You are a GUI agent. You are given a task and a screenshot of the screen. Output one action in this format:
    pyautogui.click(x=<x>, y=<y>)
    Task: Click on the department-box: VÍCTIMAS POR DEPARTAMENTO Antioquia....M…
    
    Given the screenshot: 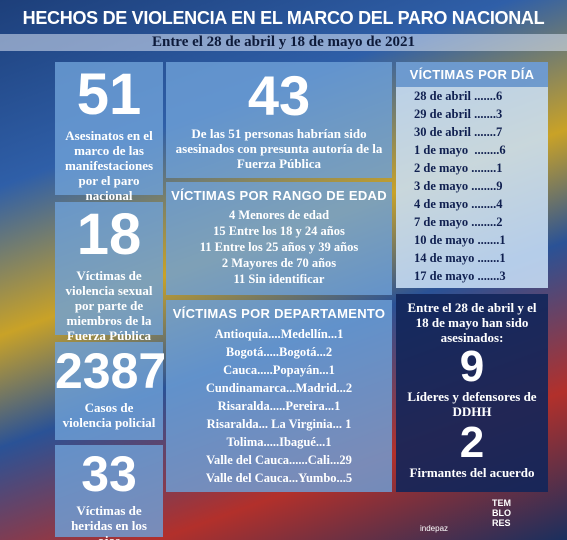 What is the action you would take?
    pyautogui.click(x=279, y=396)
    